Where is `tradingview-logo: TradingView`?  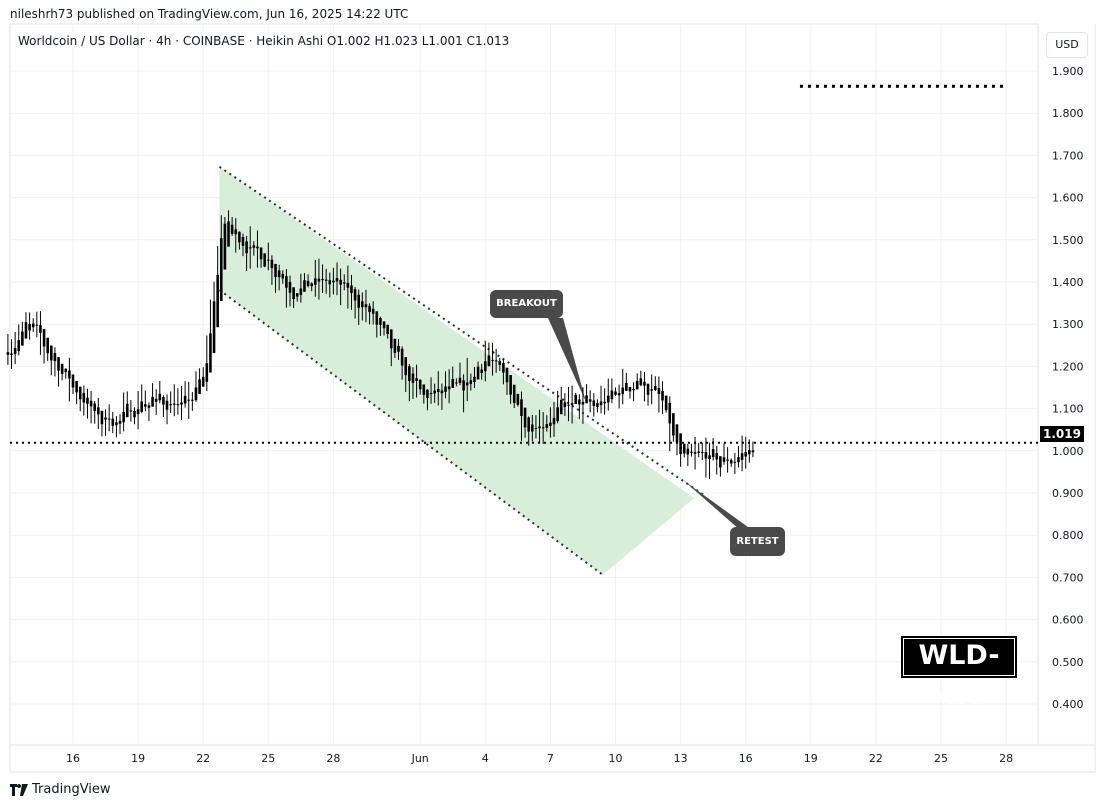 tradingview-logo: TradingView is located at coordinates (60, 789).